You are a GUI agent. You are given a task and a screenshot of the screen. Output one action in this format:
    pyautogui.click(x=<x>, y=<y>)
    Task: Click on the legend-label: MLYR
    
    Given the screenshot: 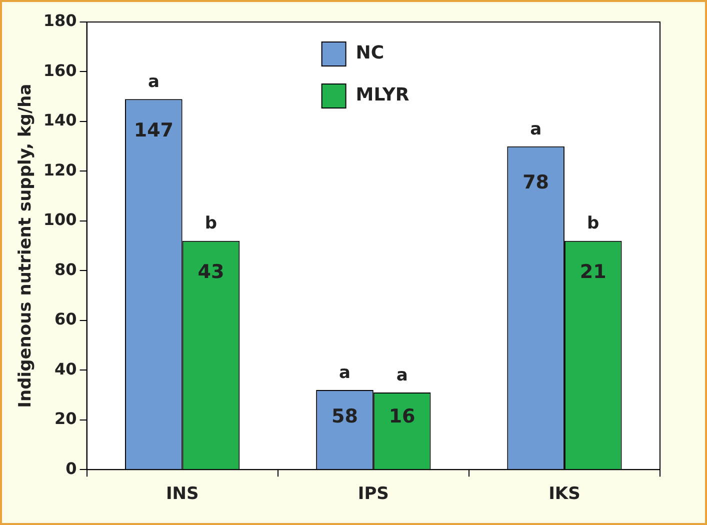 What is the action you would take?
    pyautogui.click(x=383, y=95)
    